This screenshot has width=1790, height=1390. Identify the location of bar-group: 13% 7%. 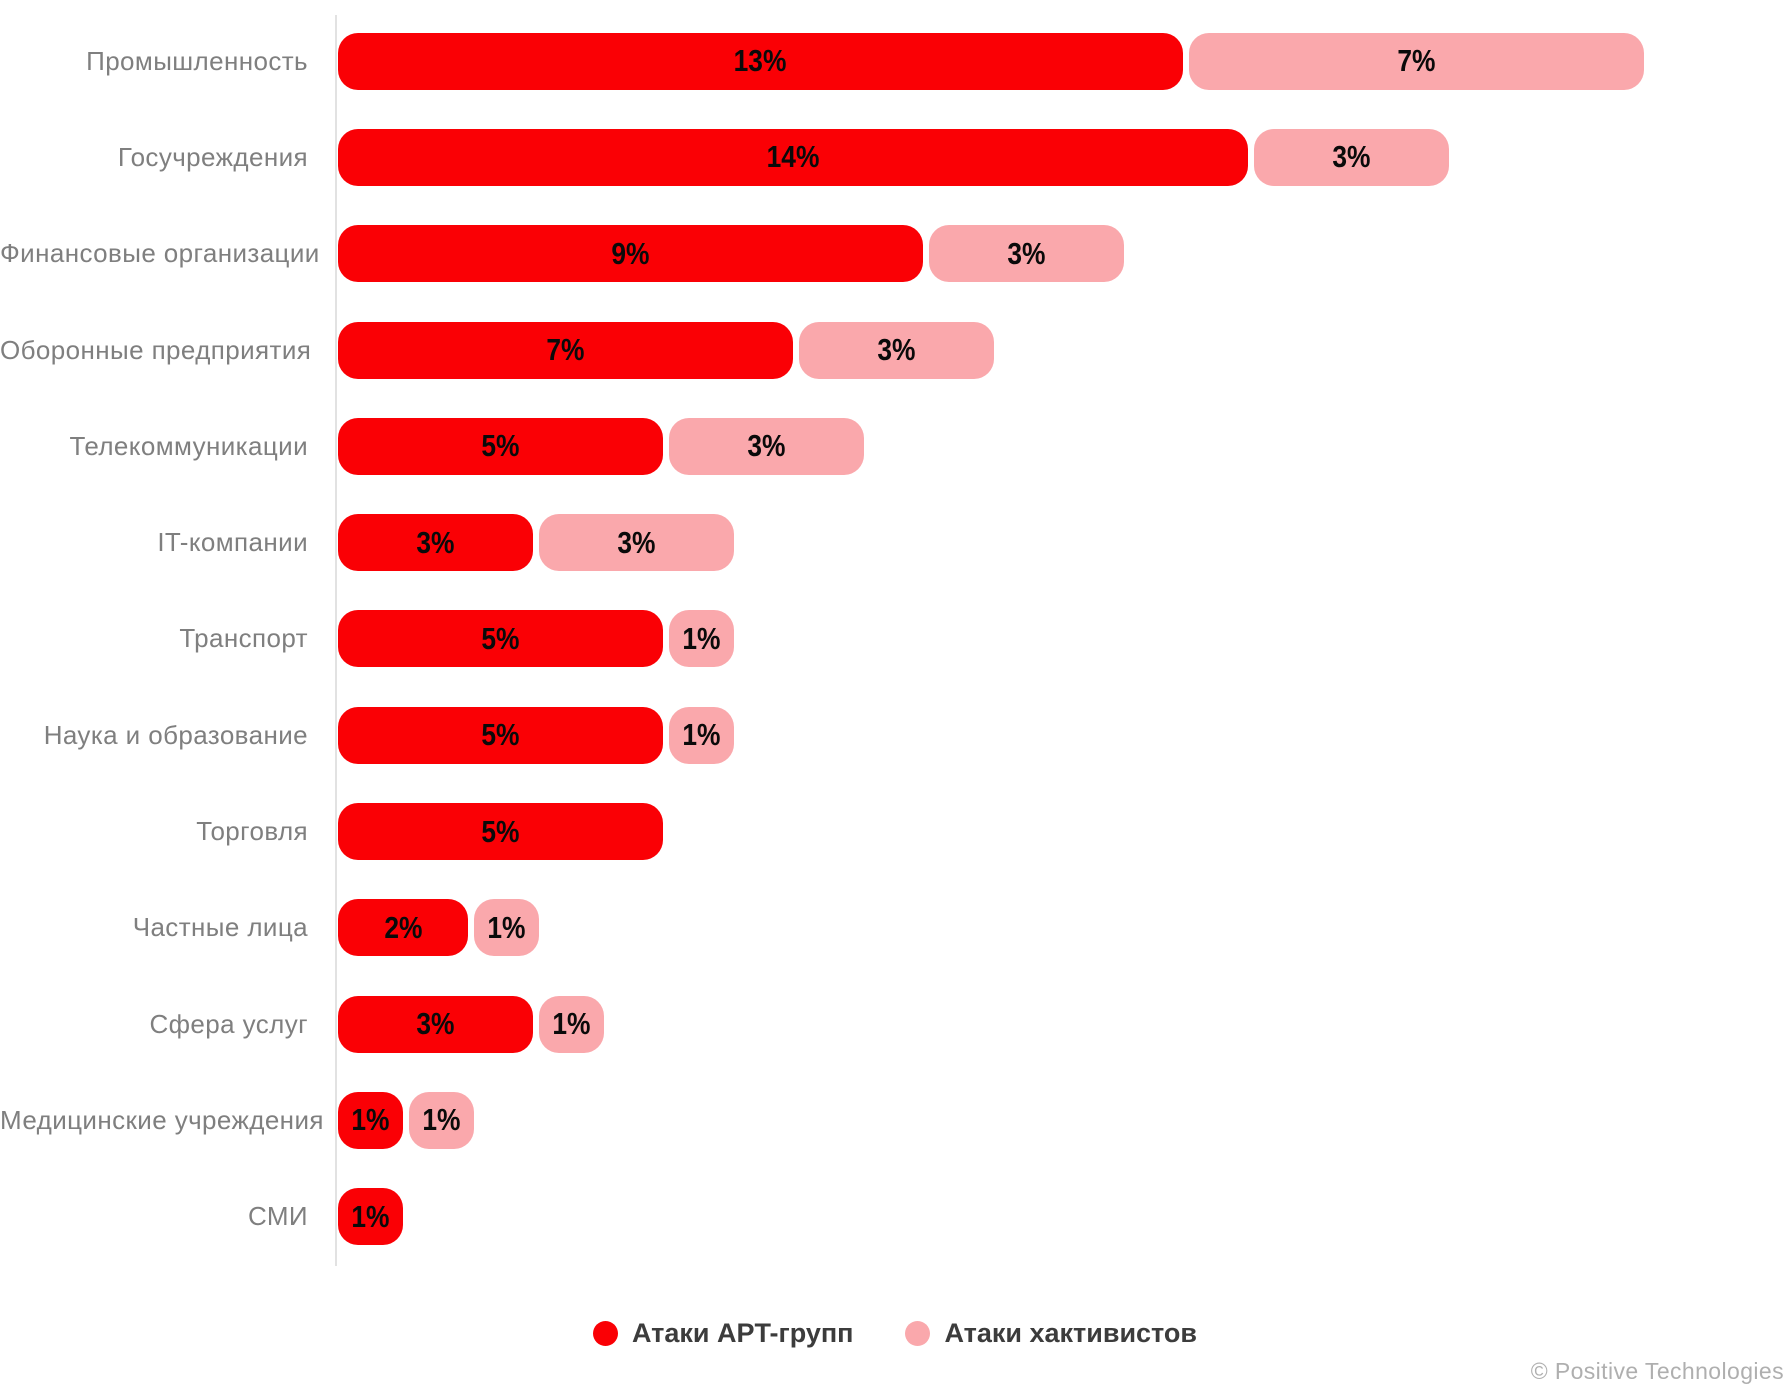
(991, 61).